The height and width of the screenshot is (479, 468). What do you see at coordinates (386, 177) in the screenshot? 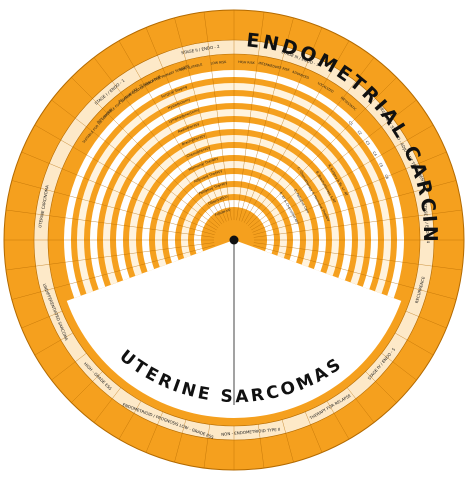
I see `sector-code: C6` at bounding box center [386, 177].